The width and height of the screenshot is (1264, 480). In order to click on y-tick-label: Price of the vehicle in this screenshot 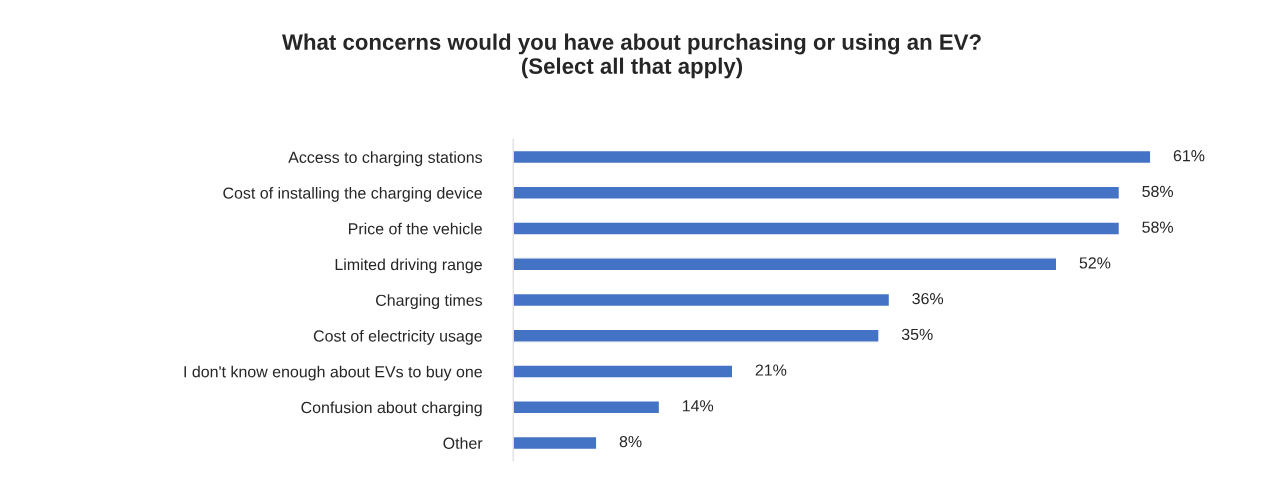, I will do `click(415, 228)`.